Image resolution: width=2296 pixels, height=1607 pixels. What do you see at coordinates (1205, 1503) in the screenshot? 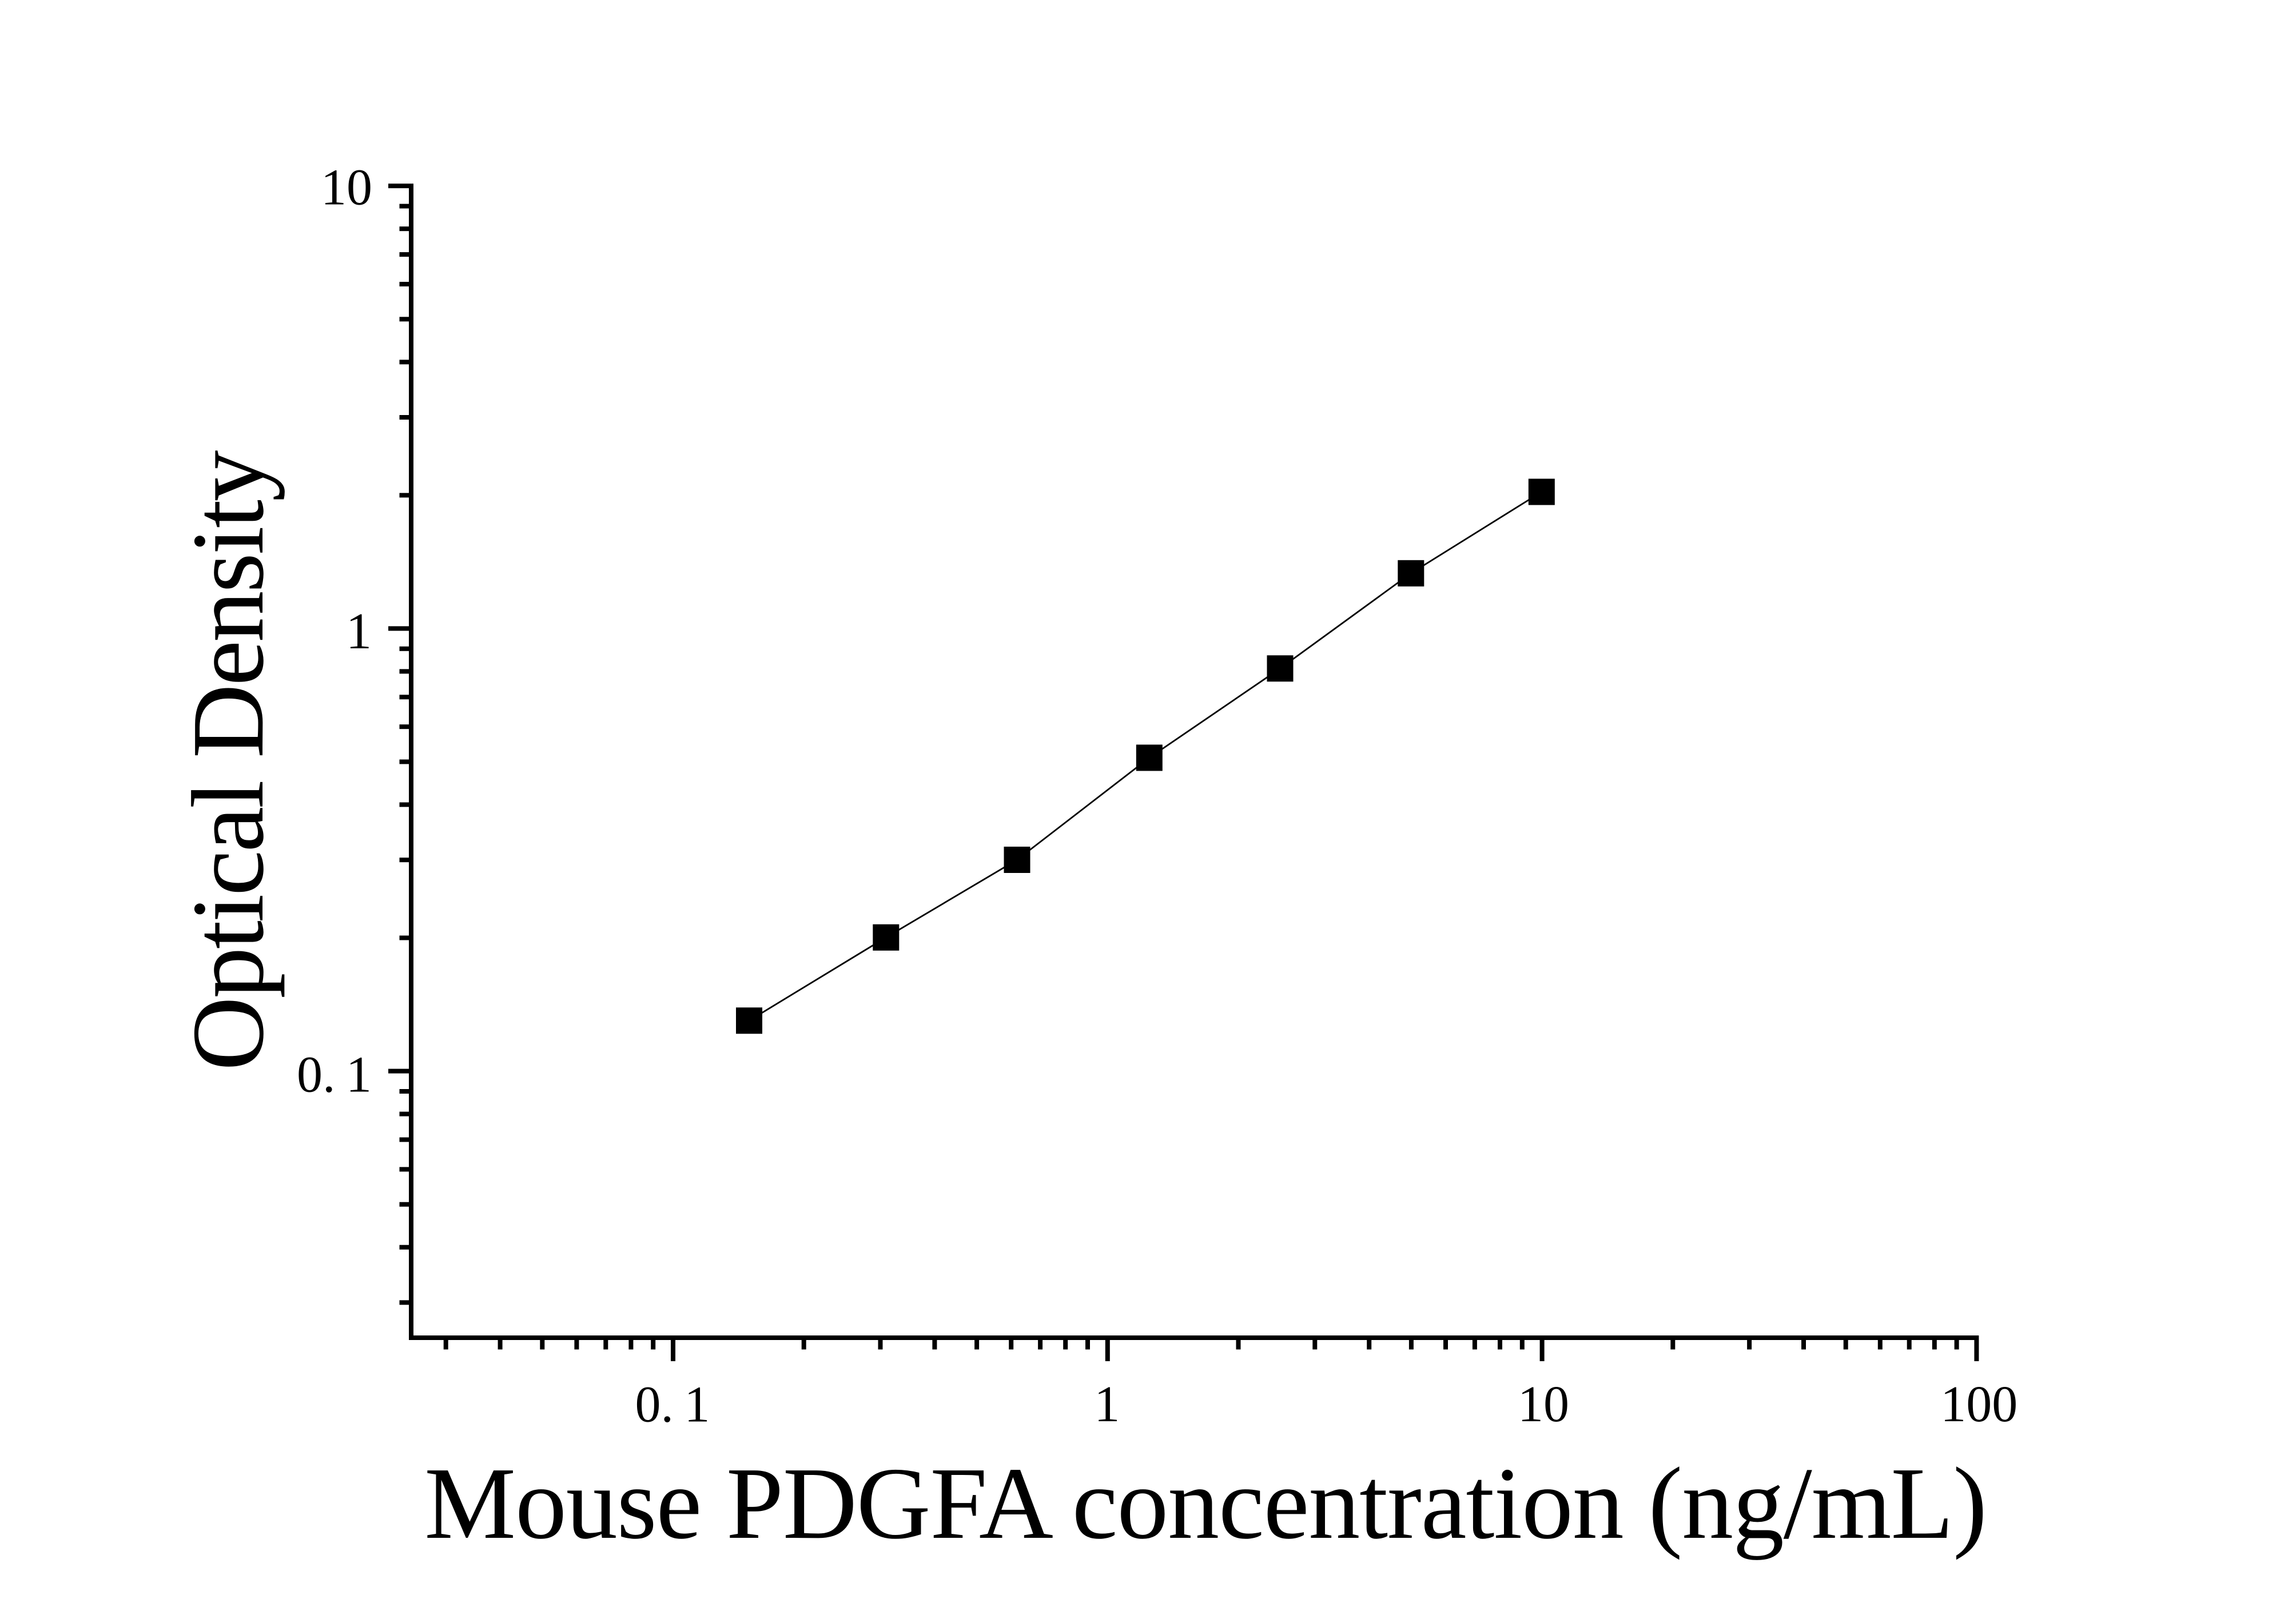
I see `svg-text:Mouse PDGFA concentration (ng/: Mouse PDGFA concentration (ng/mL)` at bounding box center [1205, 1503].